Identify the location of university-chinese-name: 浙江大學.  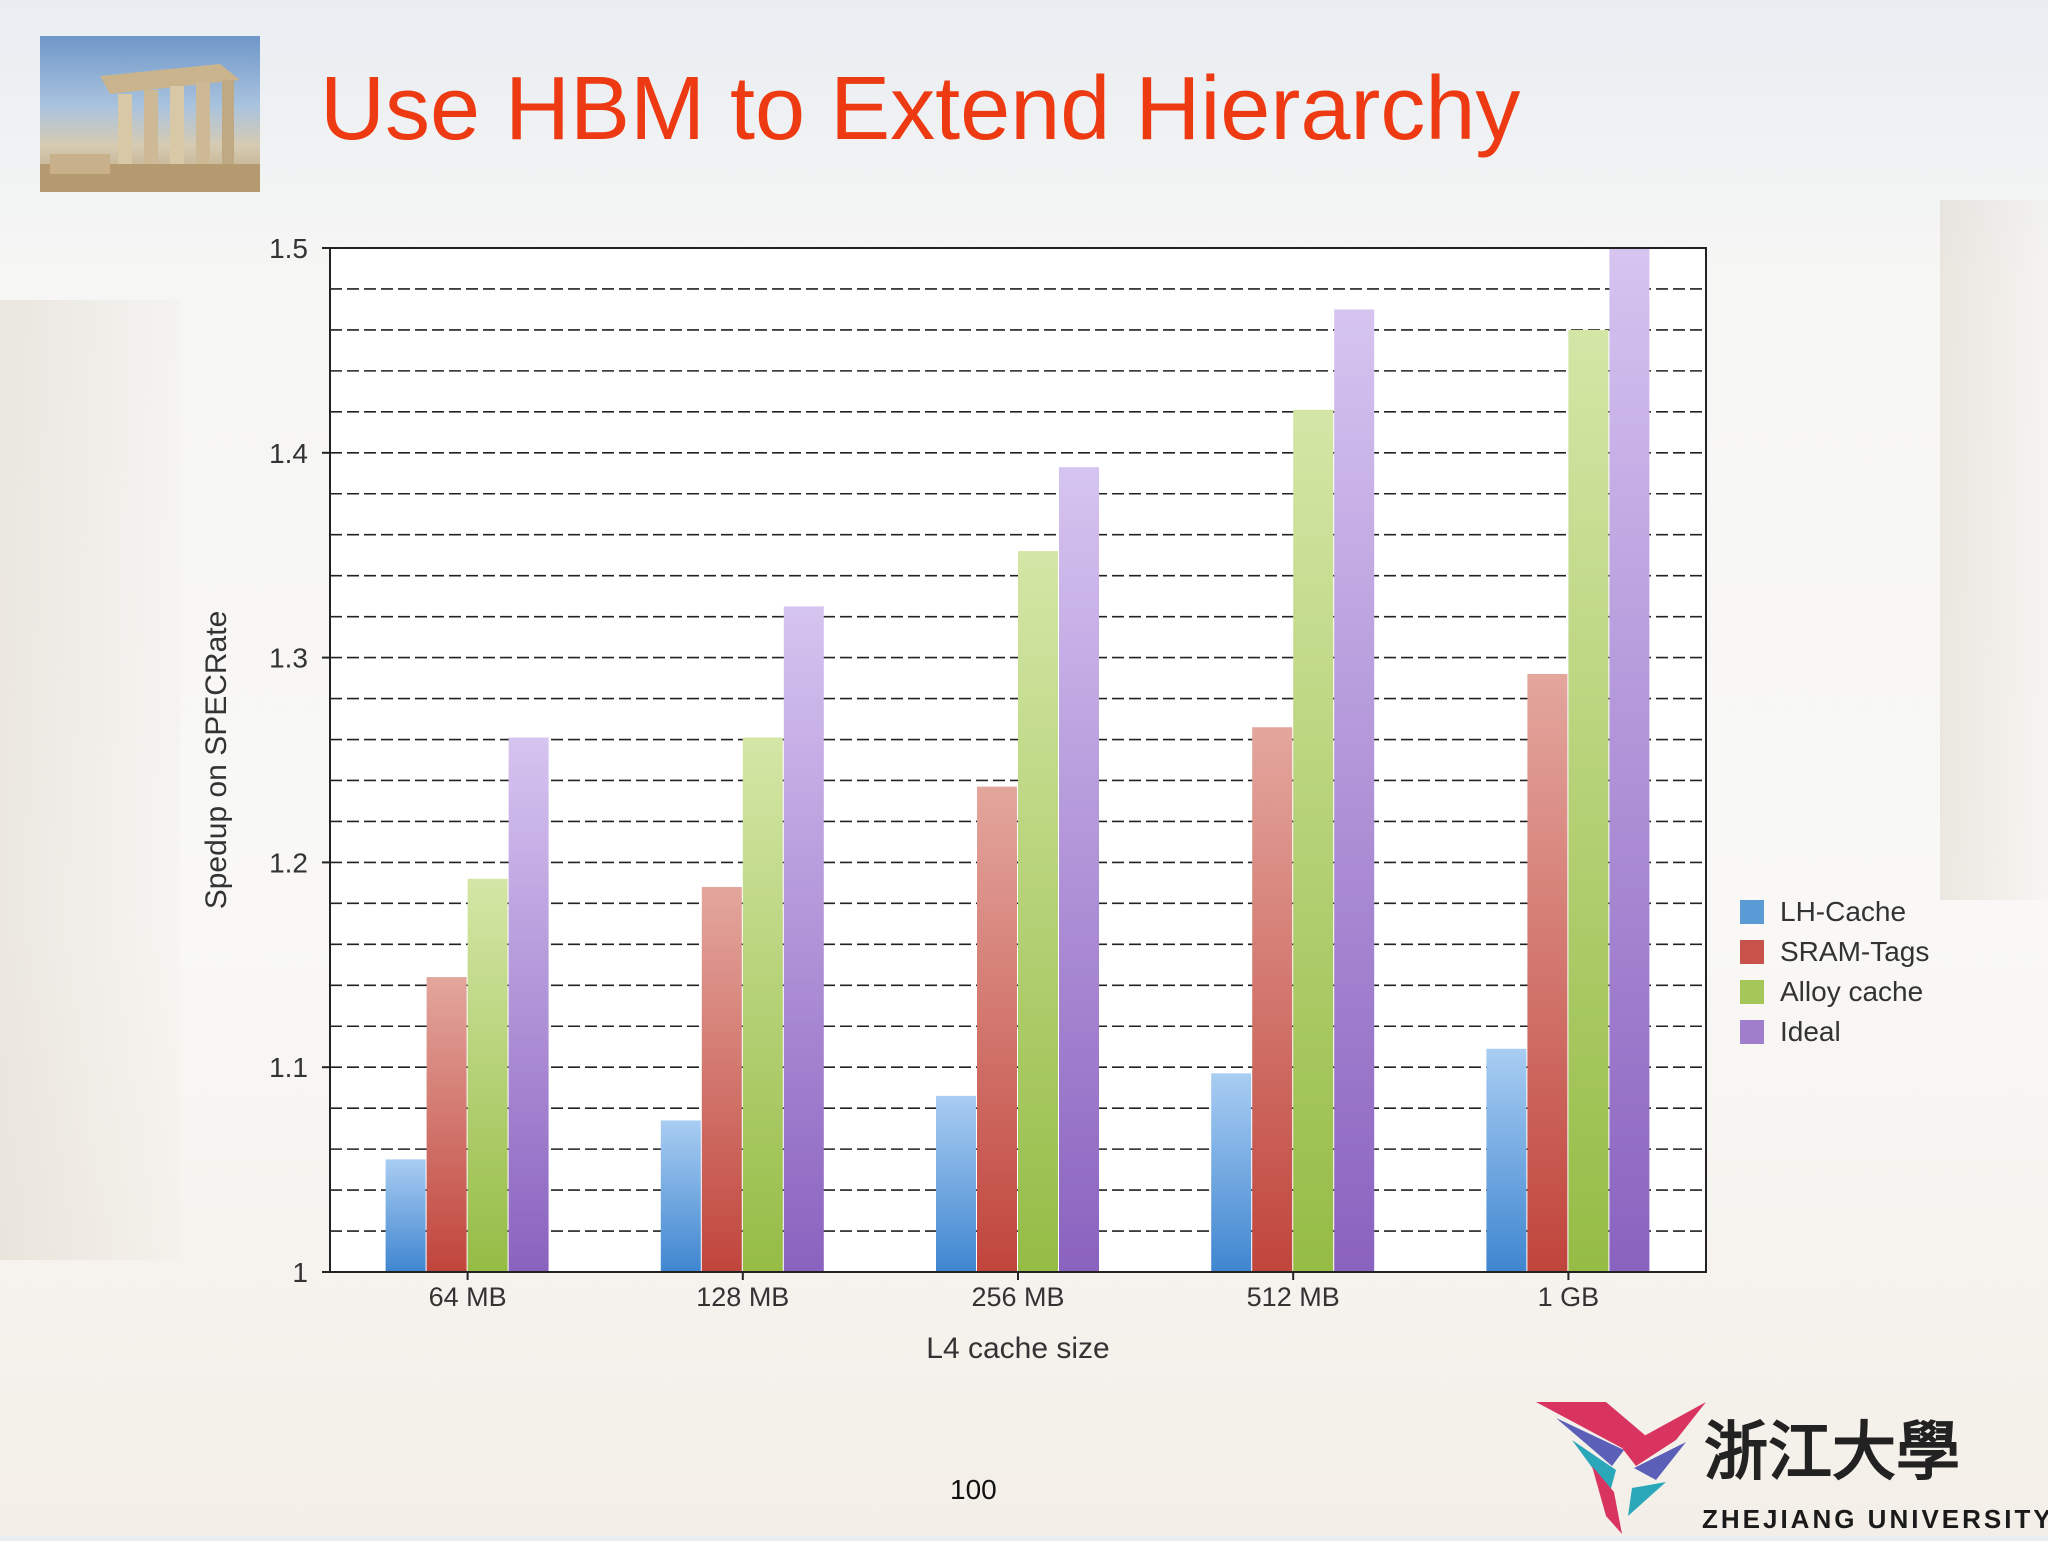
(1832, 1453).